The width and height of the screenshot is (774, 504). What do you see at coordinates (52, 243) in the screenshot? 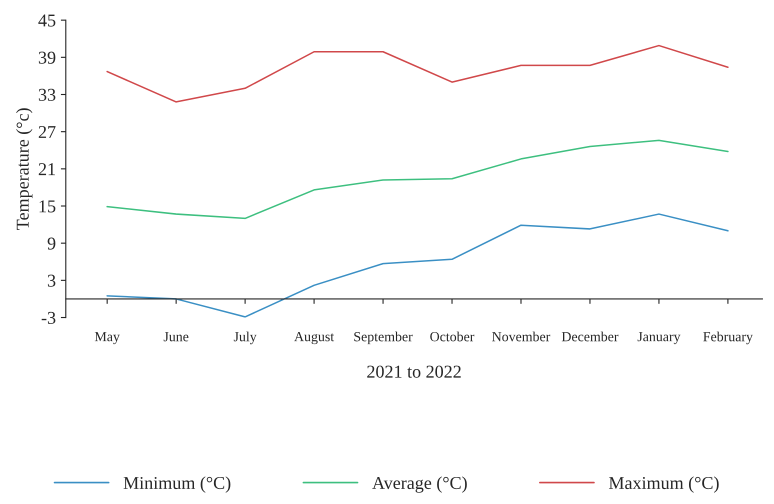
I see `y-tick-label: 9` at bounding box center [52, 243].